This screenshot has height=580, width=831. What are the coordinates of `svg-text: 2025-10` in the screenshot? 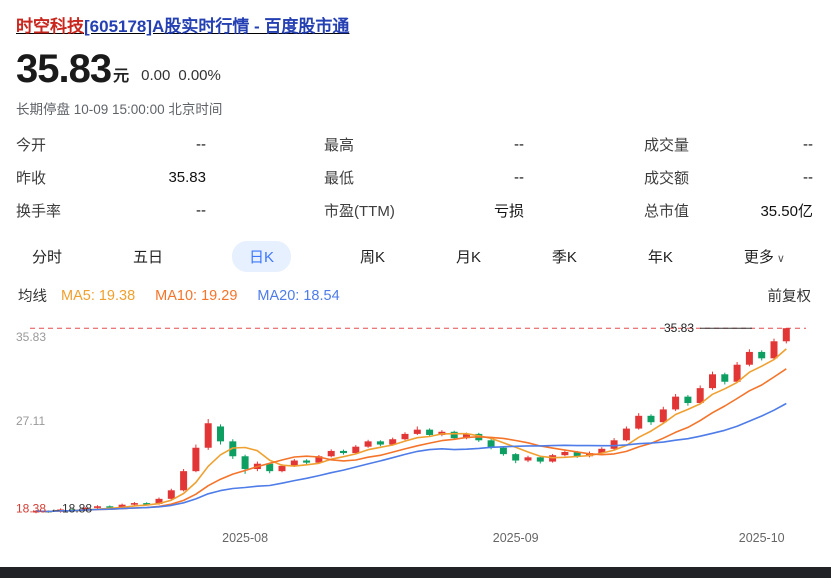 It's located at (762, 538).